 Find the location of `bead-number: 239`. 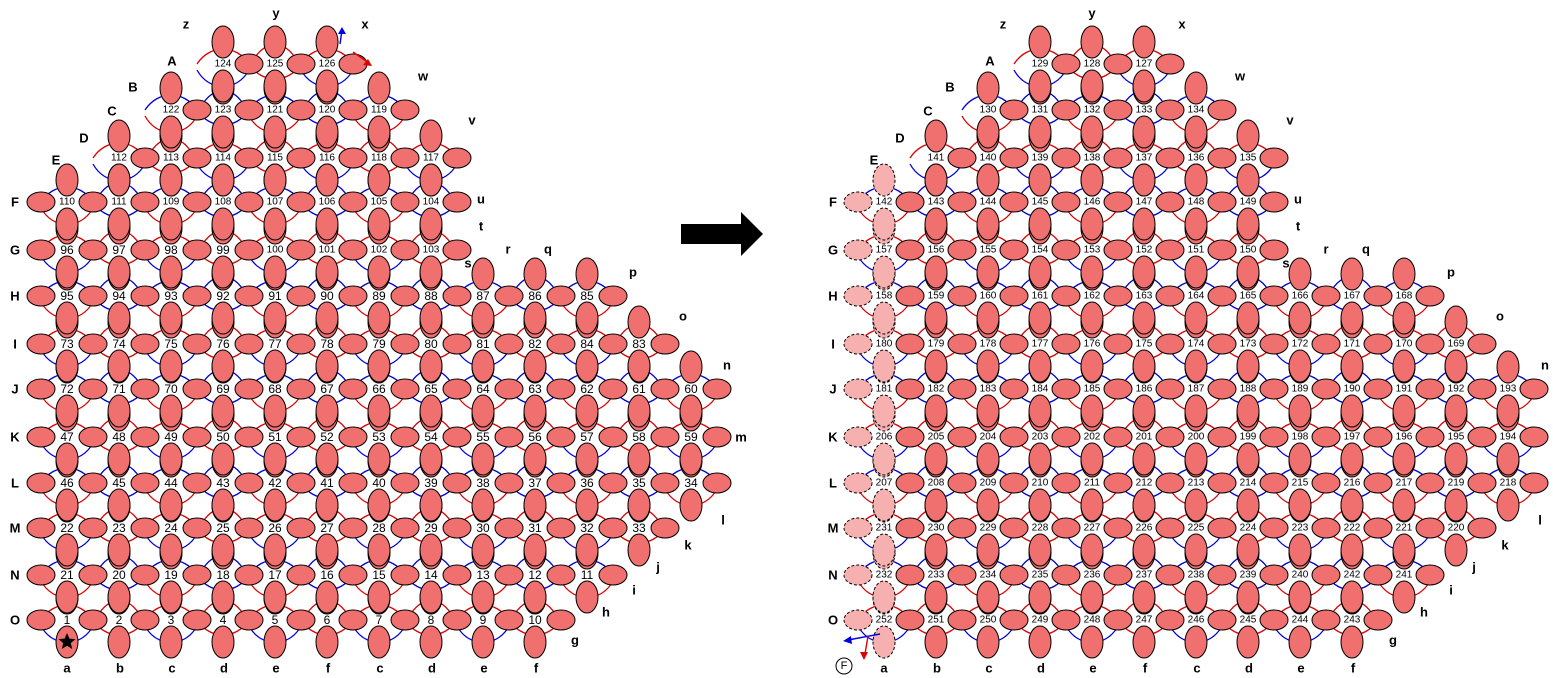

bead-number: 239 is located at coordinates (1248, 575).